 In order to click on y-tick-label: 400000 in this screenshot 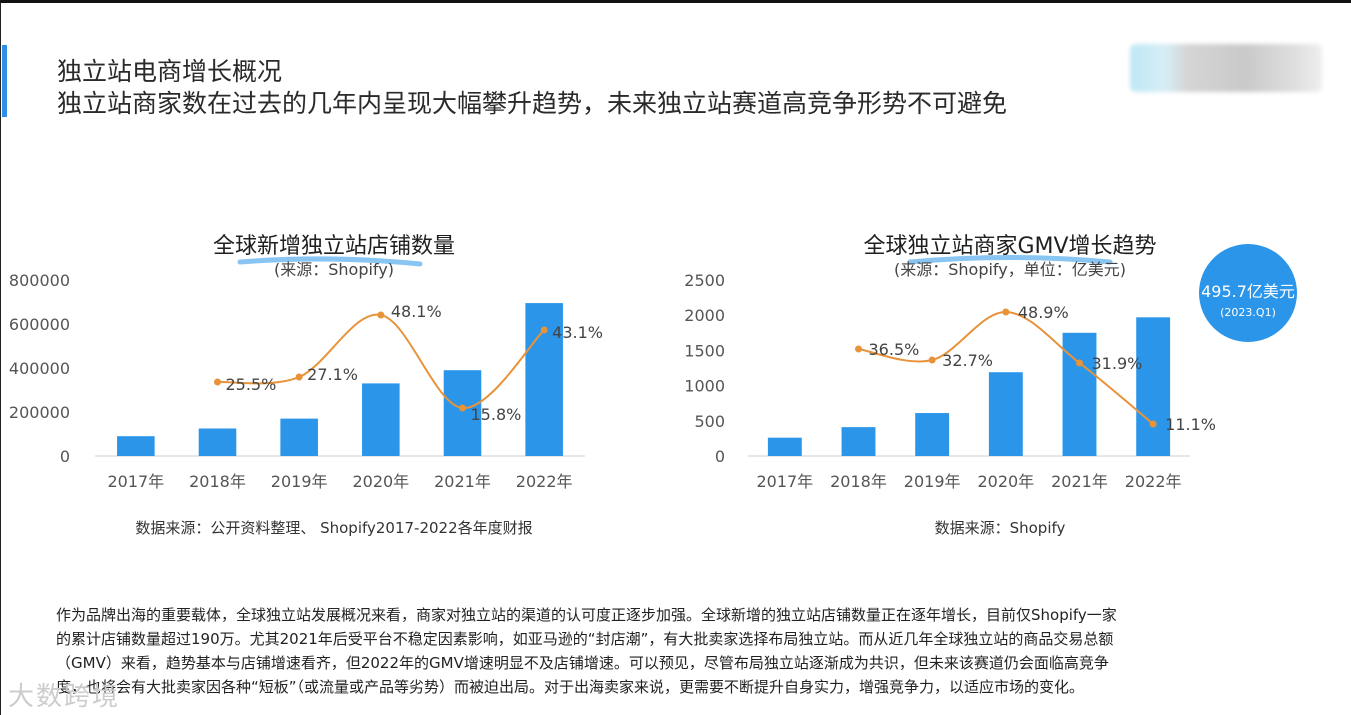, I will do `click(39, 368)`.